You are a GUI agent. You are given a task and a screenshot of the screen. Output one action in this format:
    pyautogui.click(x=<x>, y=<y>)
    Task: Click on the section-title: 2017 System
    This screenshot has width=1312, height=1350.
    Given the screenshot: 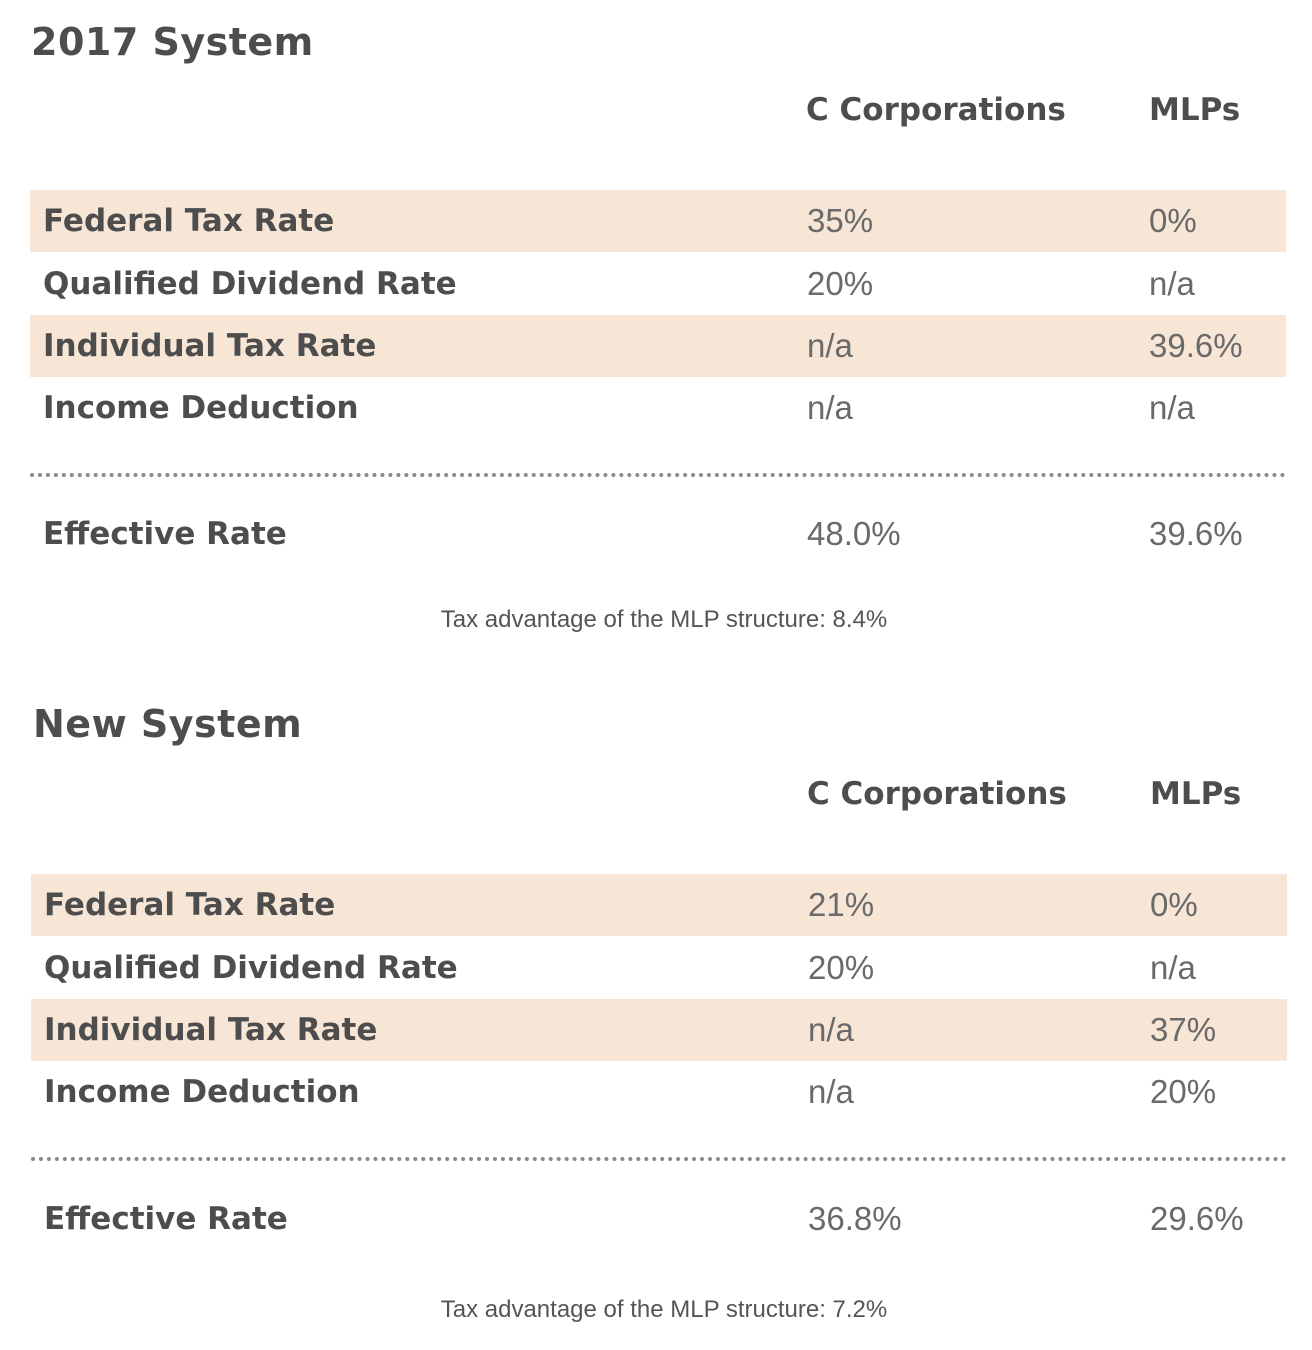 What is the action you would take?
    pyautogui.click(x=172, y=42)
    